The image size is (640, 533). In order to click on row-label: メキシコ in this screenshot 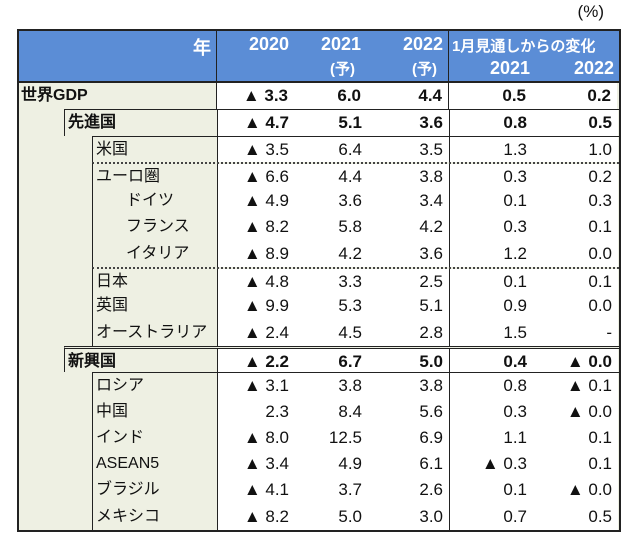, I will do `click(155, 517)`.